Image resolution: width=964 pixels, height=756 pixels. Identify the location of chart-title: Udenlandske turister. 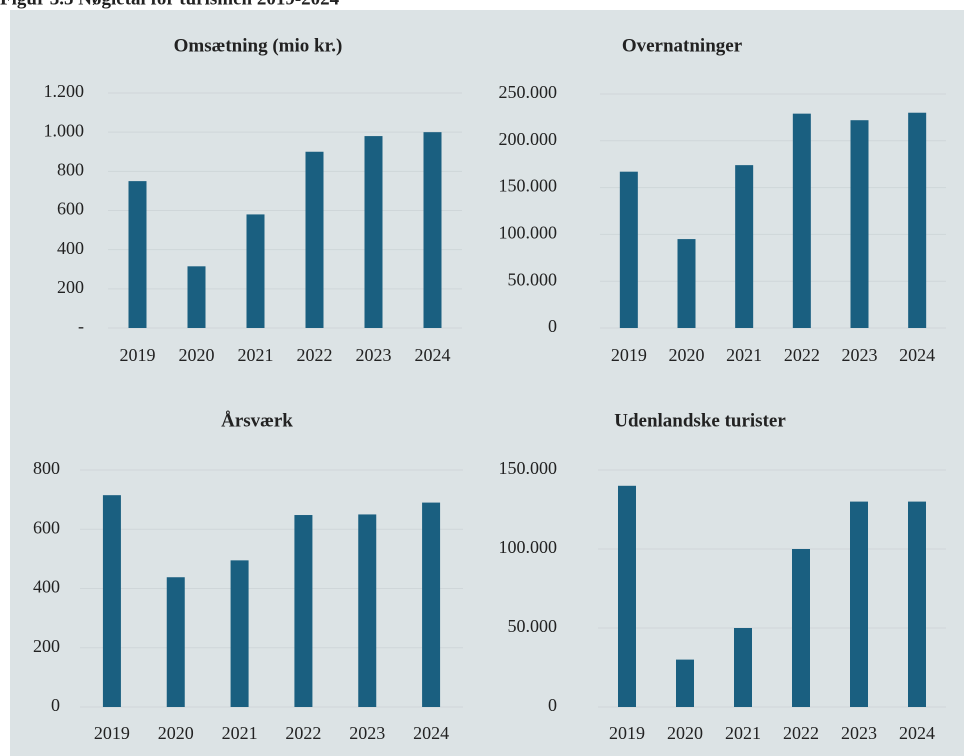
(700, 420).